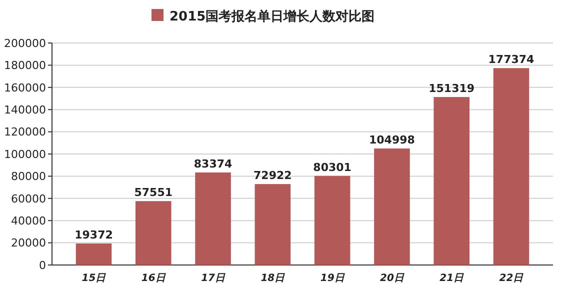  Describe the element at coordinates (511, 278) in the screenshot. I see `x-tick-label: 22日` at that location.